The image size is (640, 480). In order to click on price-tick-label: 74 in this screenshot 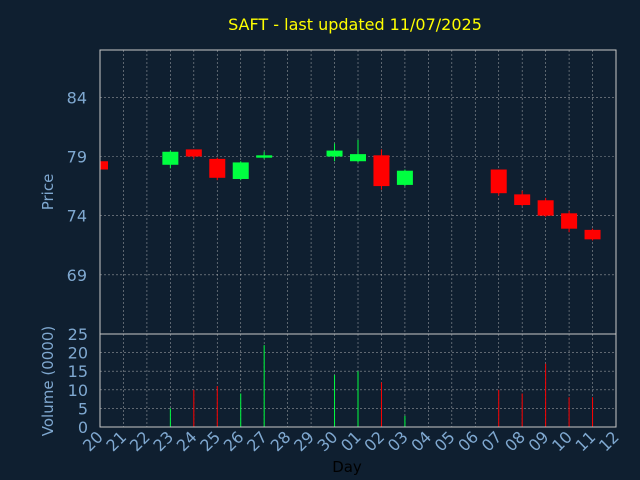, I will do `click(77, 216)`.